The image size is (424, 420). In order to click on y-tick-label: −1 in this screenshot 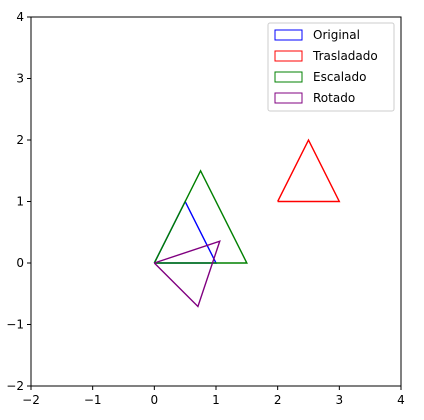, I will do `click(15, 325)`.